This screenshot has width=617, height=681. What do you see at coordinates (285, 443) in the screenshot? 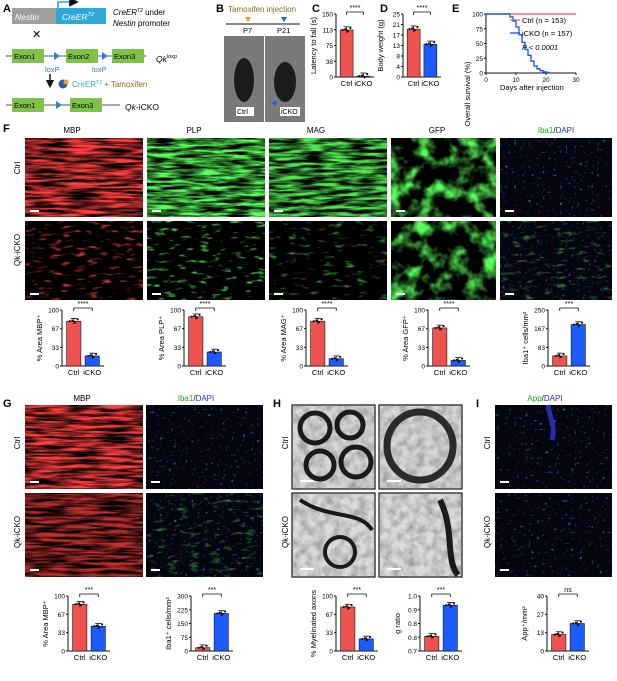
I see `h-row-ctrl: Ctrl` at bounding box center [285, 443].